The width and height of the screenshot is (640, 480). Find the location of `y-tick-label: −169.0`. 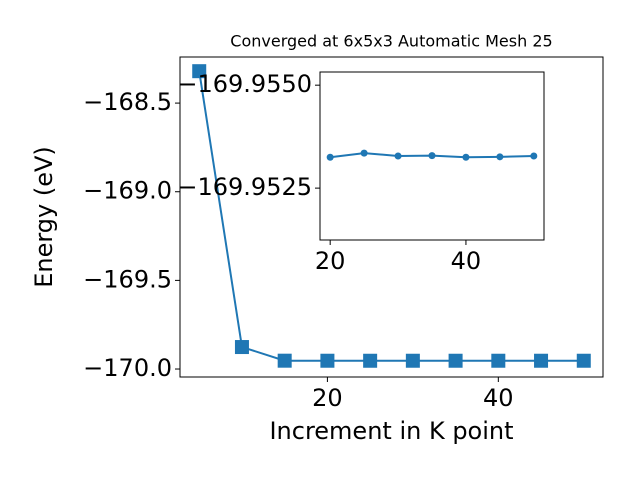

y-tick-label: −169.0 is located at coordinates (127, 191).